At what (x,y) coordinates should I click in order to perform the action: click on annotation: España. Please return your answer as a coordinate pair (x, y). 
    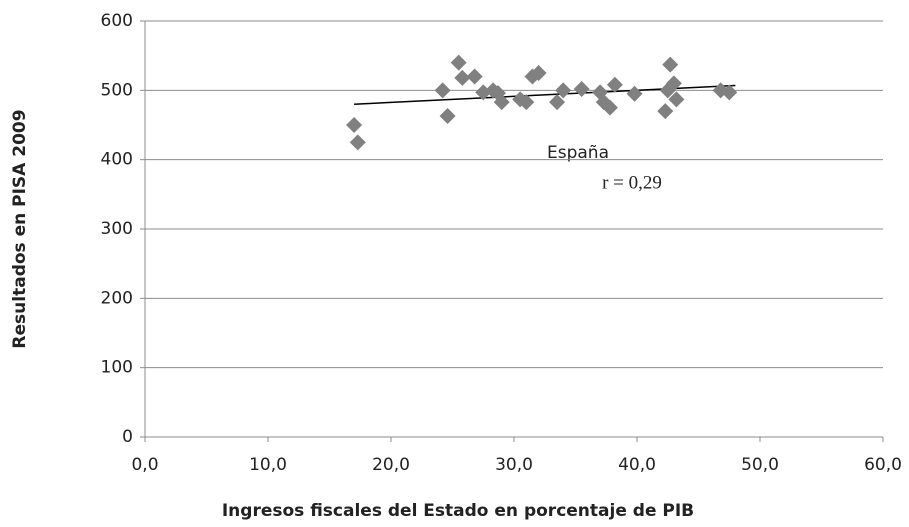
    Looking at the image, I should click on (578, 153).